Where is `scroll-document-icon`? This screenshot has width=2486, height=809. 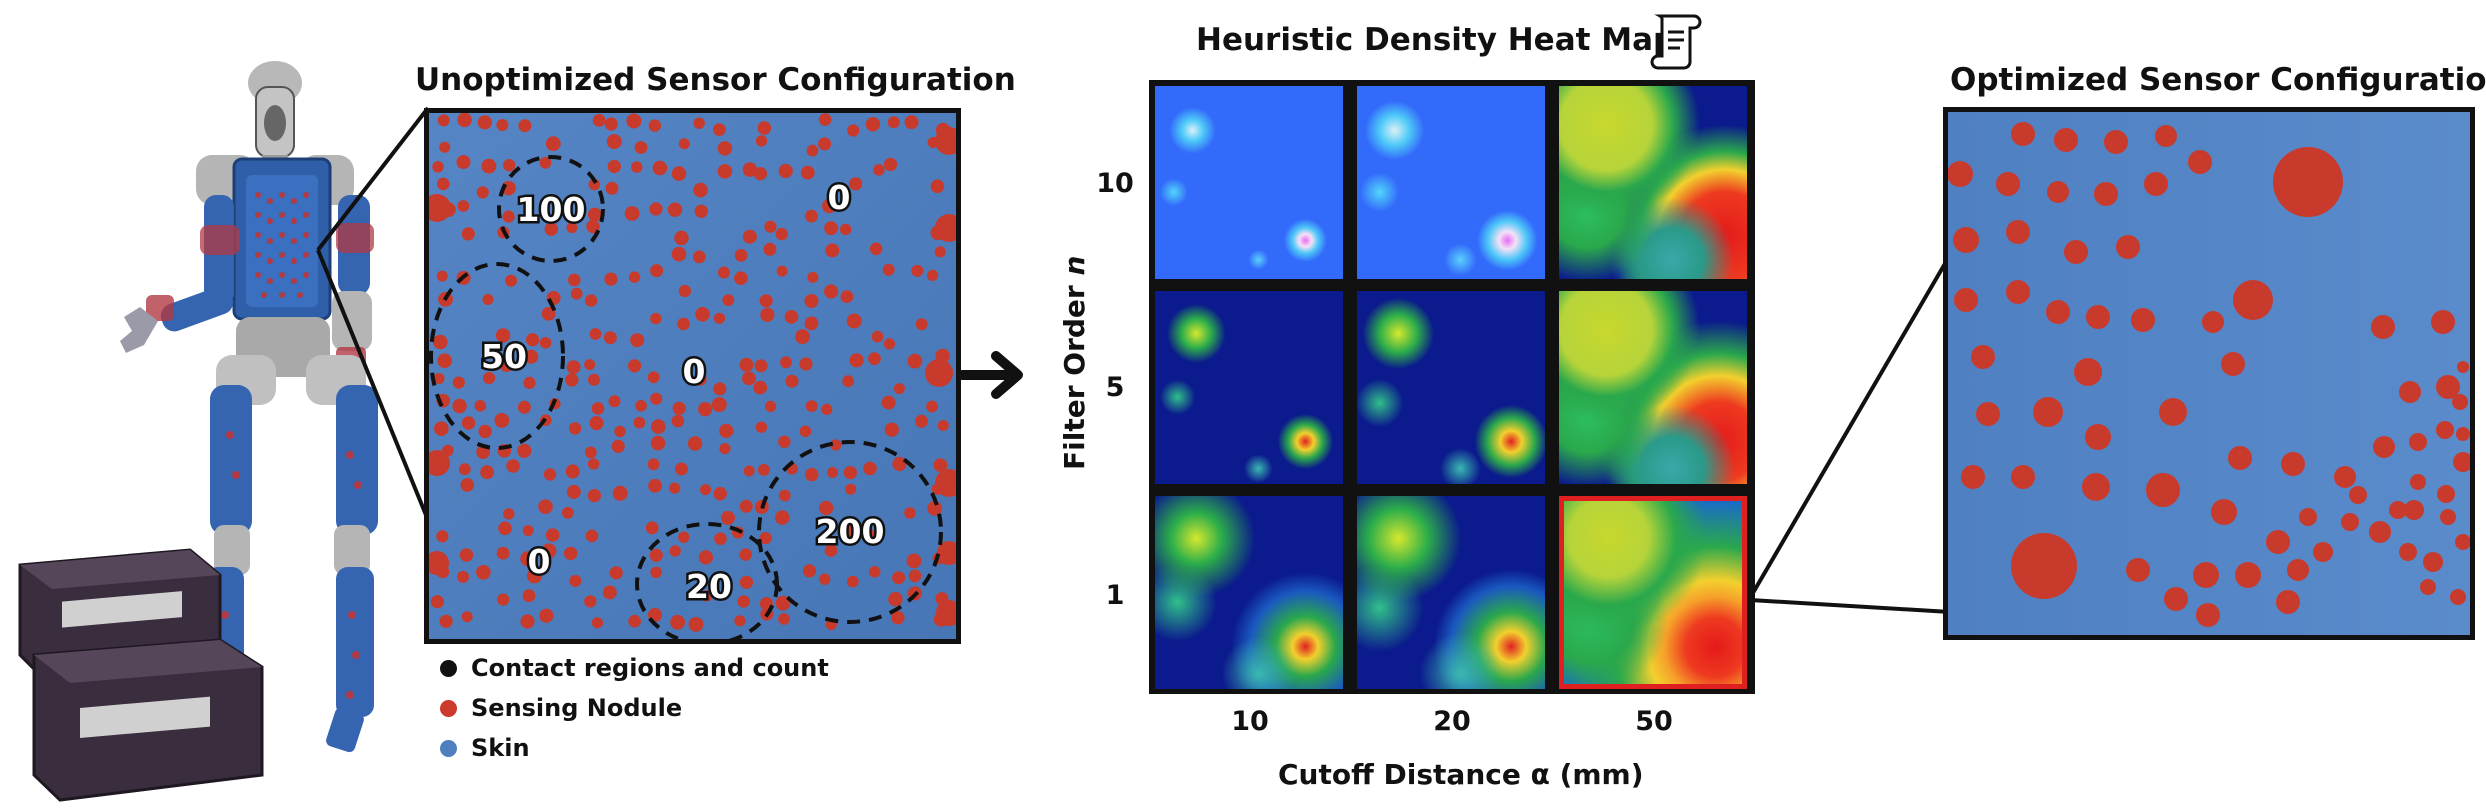
scroll-document-icon is located at coordinates (1676, 42).